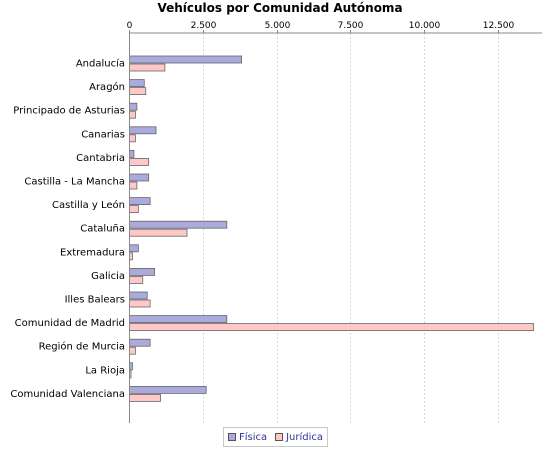 The height and width of the screenshot is (454, 550). I want to click on category-label: Principado de Asturias, so click(69, 111).